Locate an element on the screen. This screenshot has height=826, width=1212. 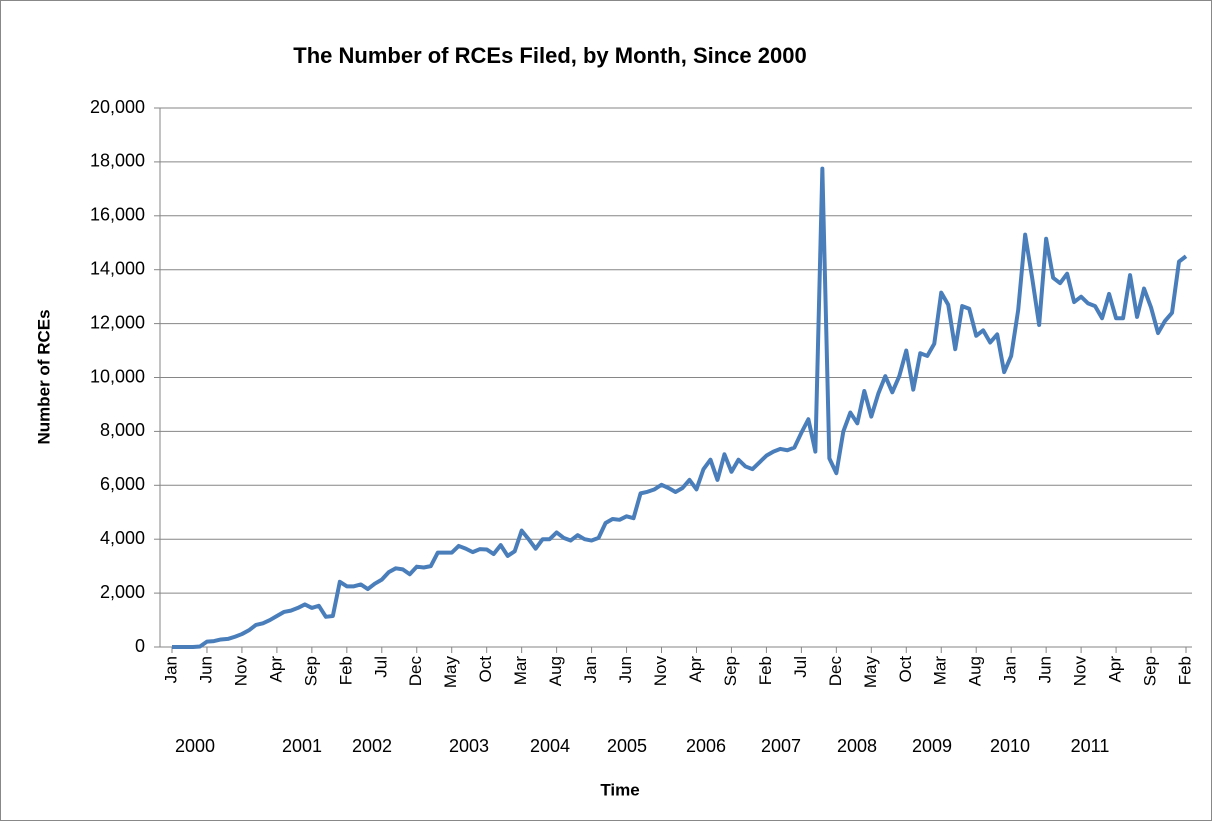
y-tick-label: 6,000 is located at coordinates (122, 484).